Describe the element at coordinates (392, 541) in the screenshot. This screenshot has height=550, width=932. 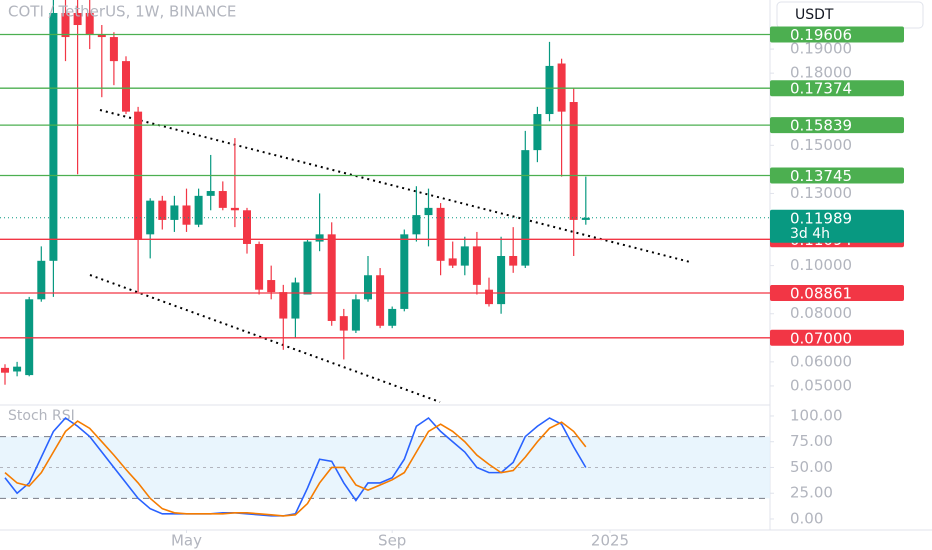
I see `x-tick-label: Sep` at that location.